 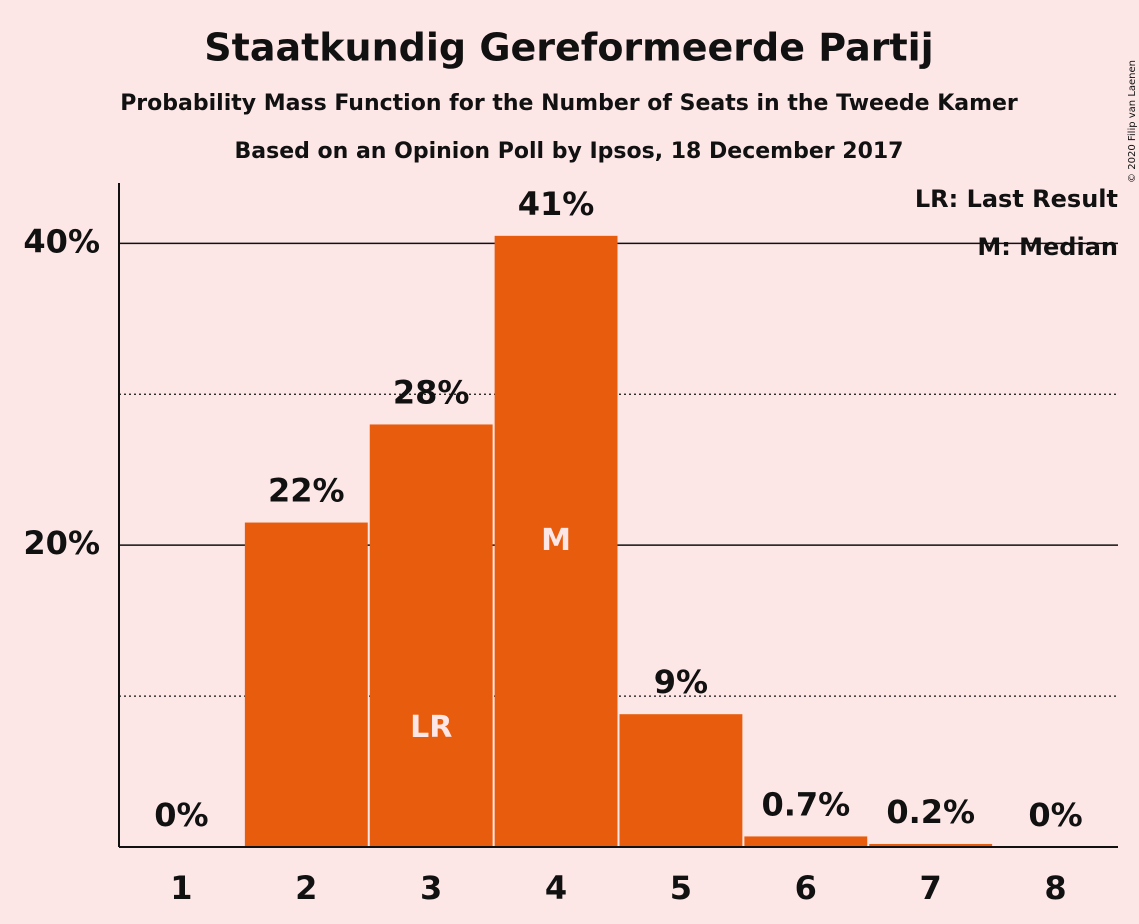 What do you see at coordinates (681, 888) in the screenshot?
I see `x-tick-label: 5` at bounding box center [681, 888].